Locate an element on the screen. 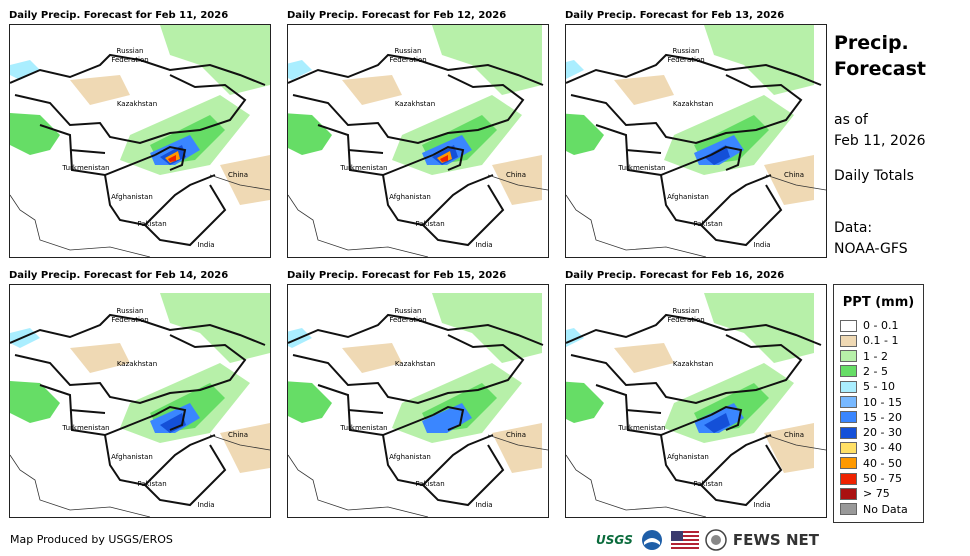 This screenshot has height=556, width=970. legend-item: 2 - 5 is located at coordinates (864, 371).